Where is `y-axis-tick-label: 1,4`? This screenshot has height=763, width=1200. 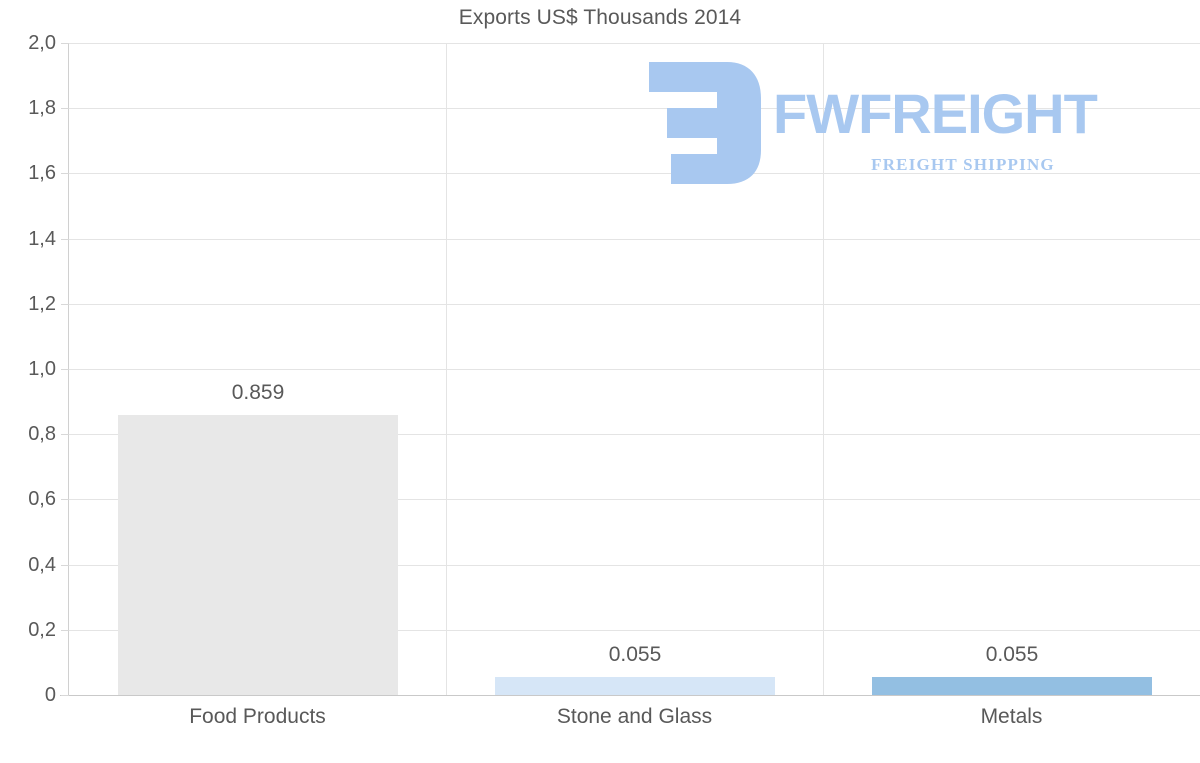 y-axis-tick-label: 1,4 is located at coordinates (42, 238).